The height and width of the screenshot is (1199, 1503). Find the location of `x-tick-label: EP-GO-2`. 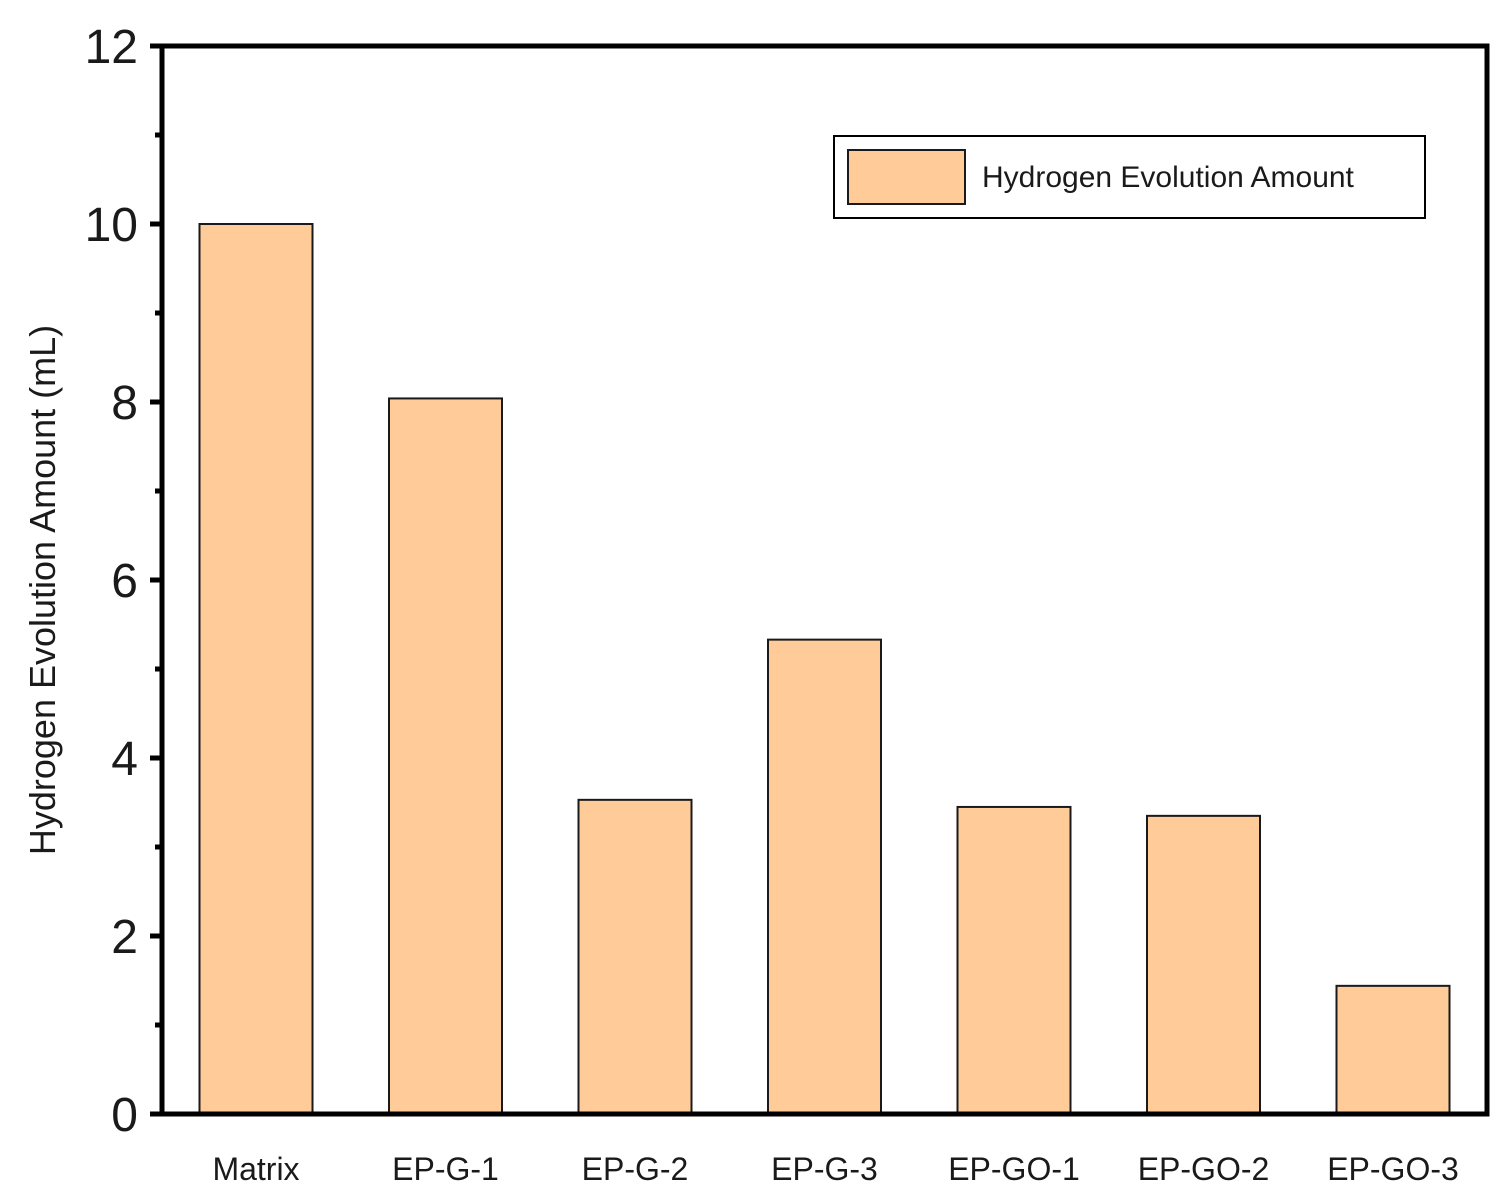

x-tick-label: EP-GO-2 is located at coordinates (1204, 1169).